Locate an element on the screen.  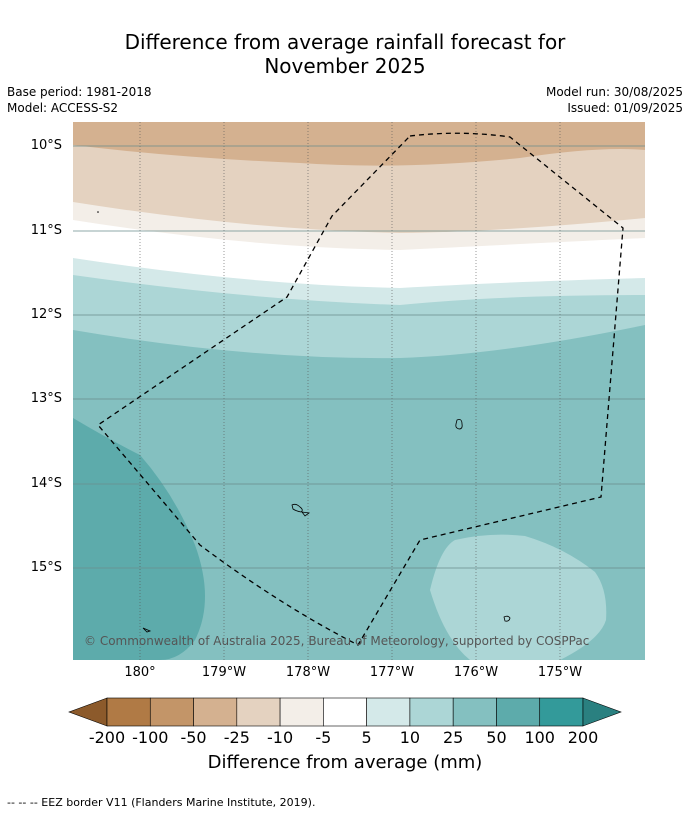
lon-tick-label: 180° is located at coordinates (140, 672).